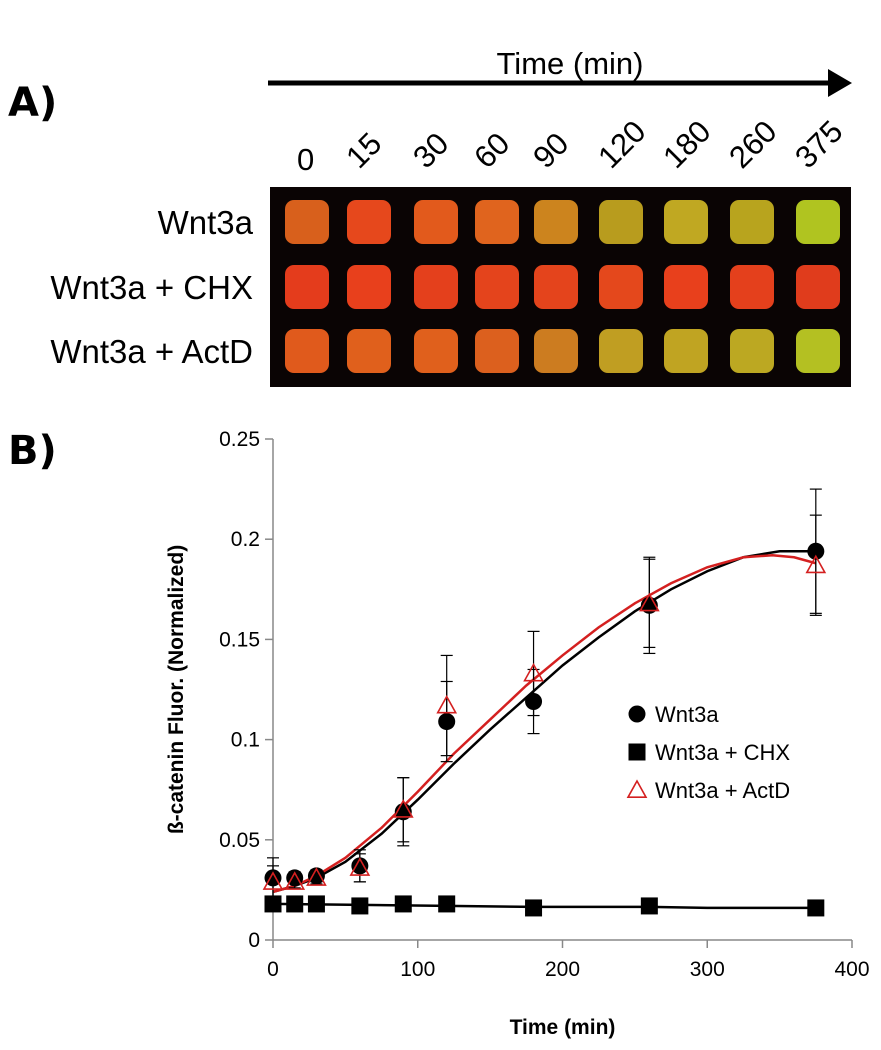 Image resolution: width=881 pixels, height=1050 pixels. What do you see at coordinates (254, 940) in the screenshot?
I see `y-tick-label: 0` at bounding box center [254, 940].